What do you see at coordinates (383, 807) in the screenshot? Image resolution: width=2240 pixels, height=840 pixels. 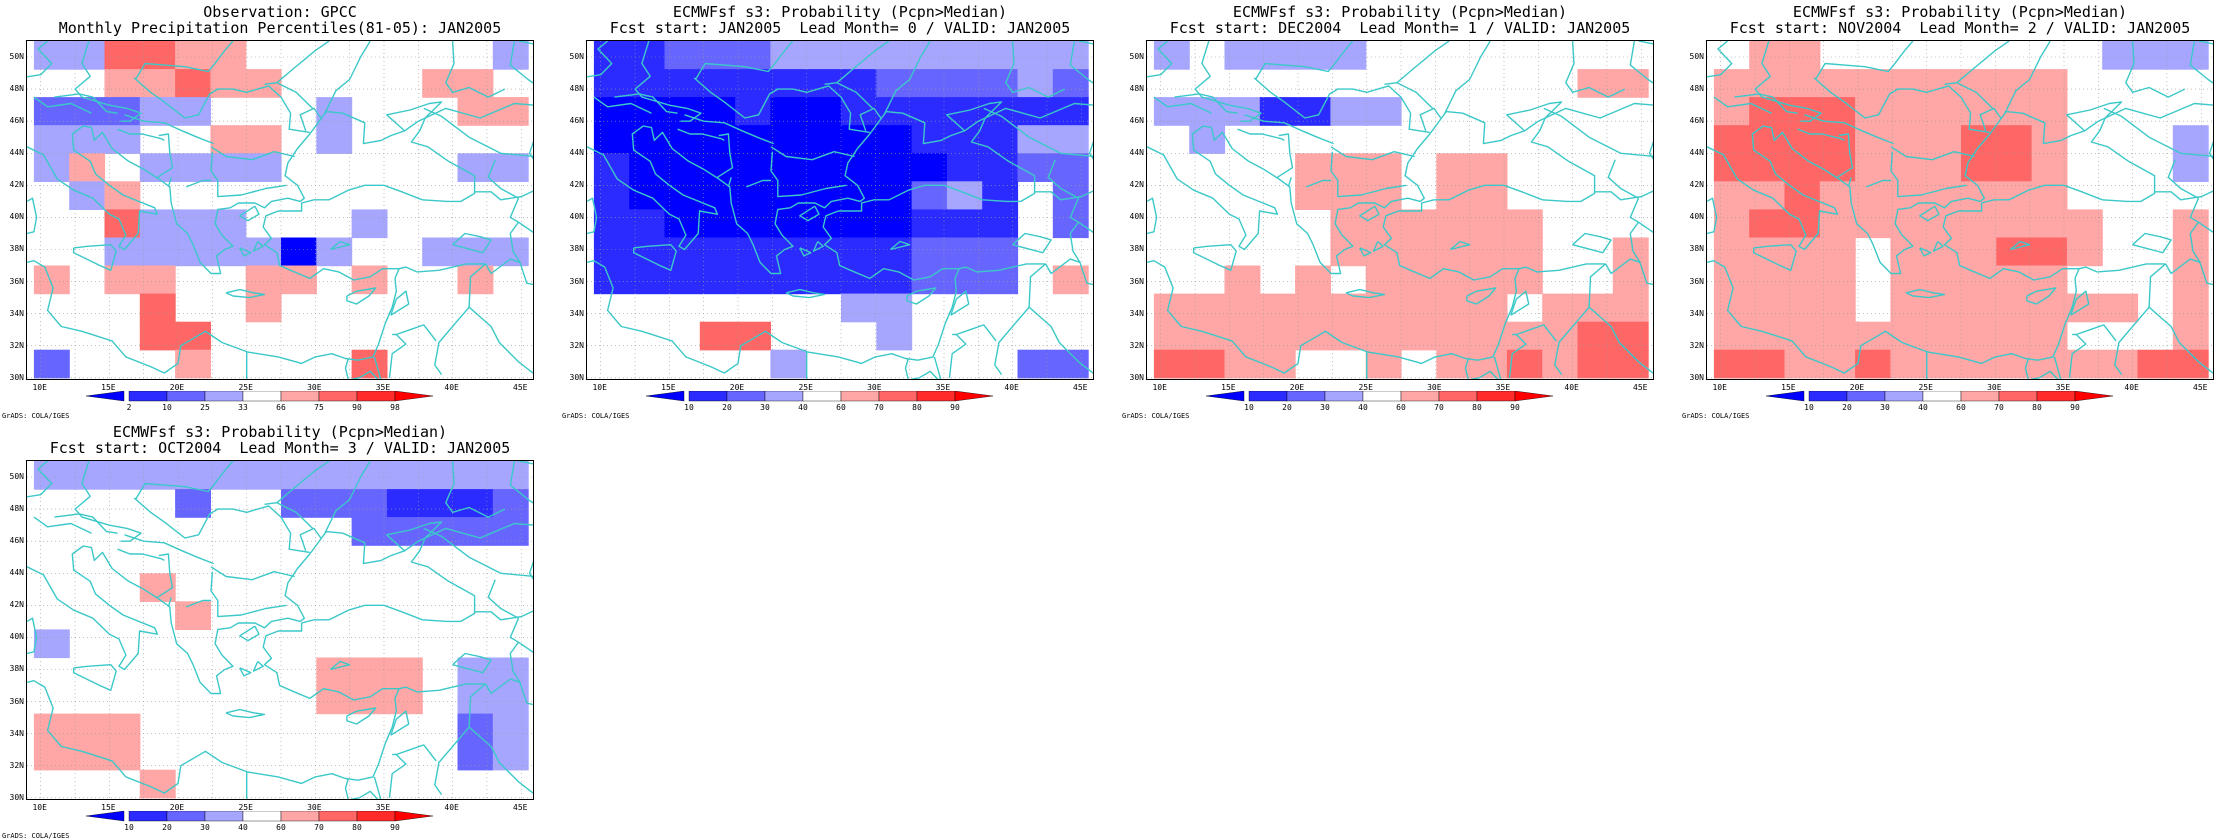 I see `longitude-label: 35E` at bounding box center [383, 807].